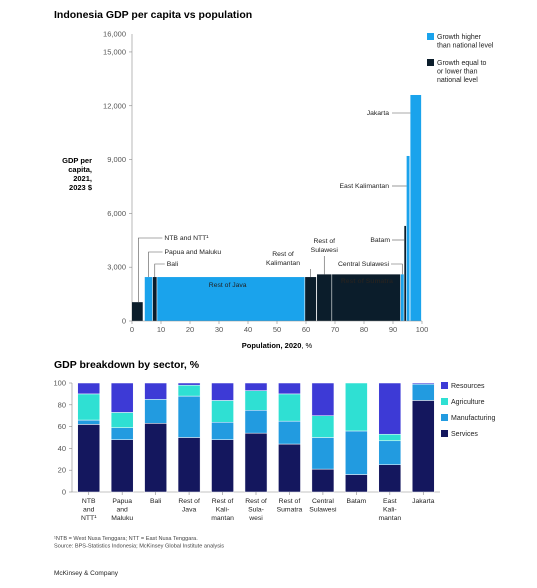  I want to click on x-category-label: Rest of, so click(256, 501).